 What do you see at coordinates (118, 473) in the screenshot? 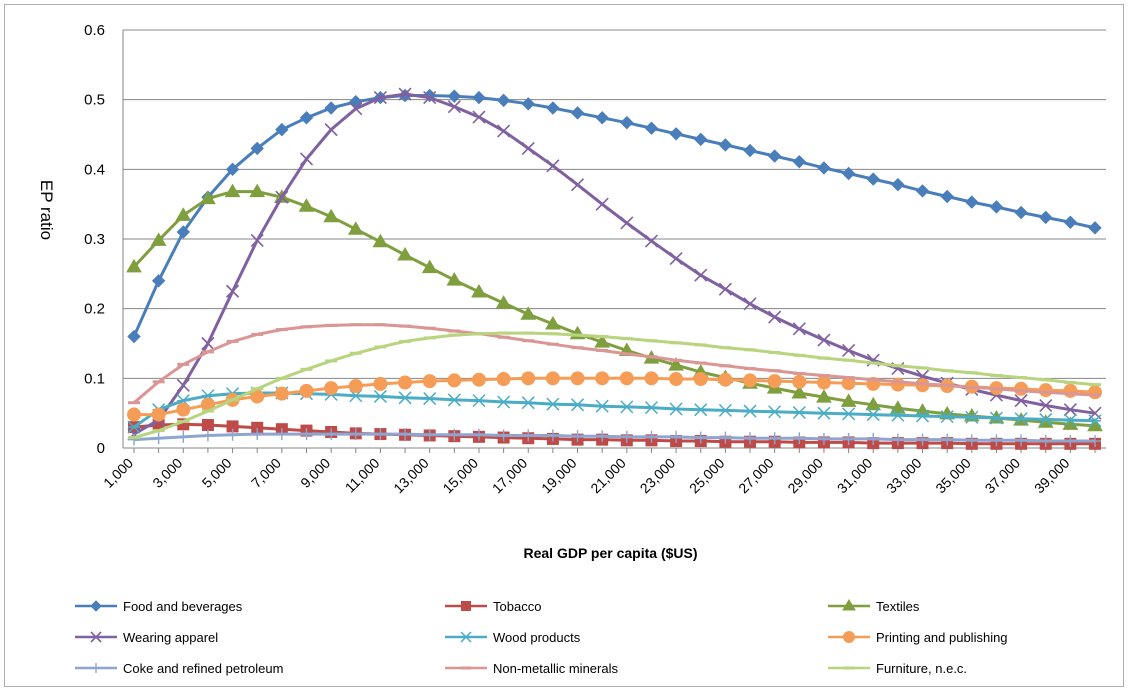
I see `x-tick-label: 1,000` at bounding box center [118, 473].